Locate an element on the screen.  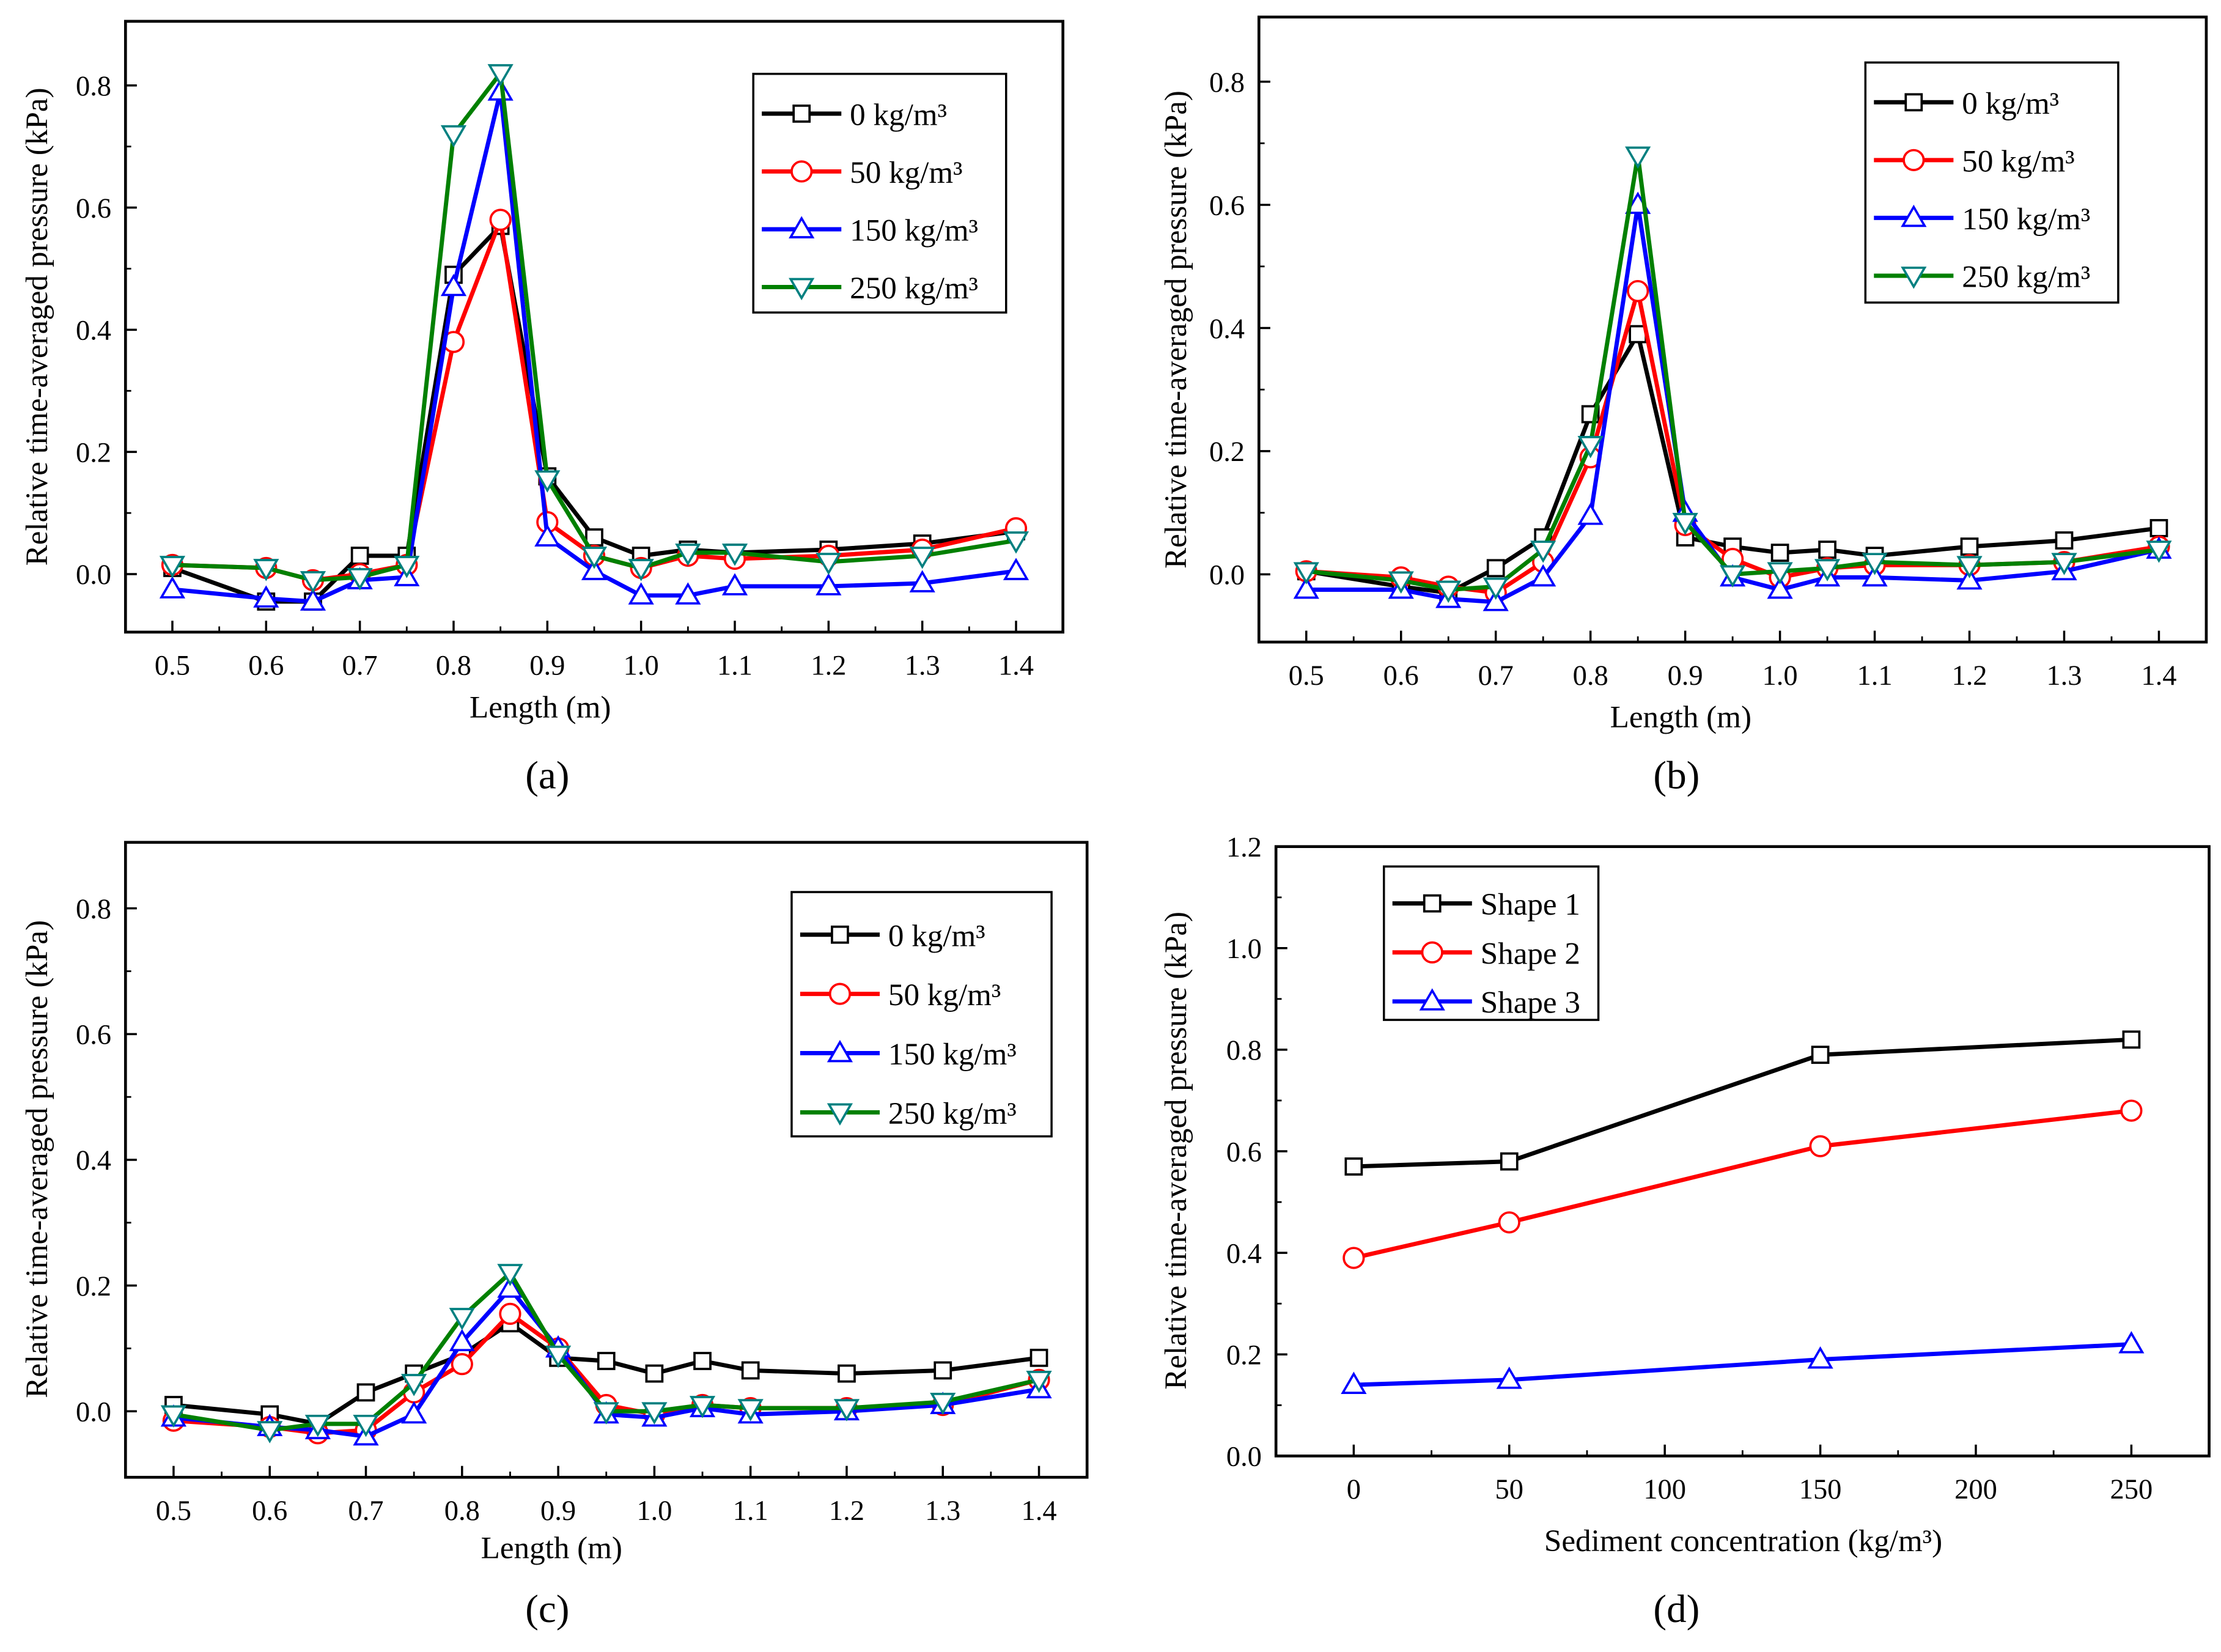
y-tick-label: 1.0 is located at coordinates (1244, 949).